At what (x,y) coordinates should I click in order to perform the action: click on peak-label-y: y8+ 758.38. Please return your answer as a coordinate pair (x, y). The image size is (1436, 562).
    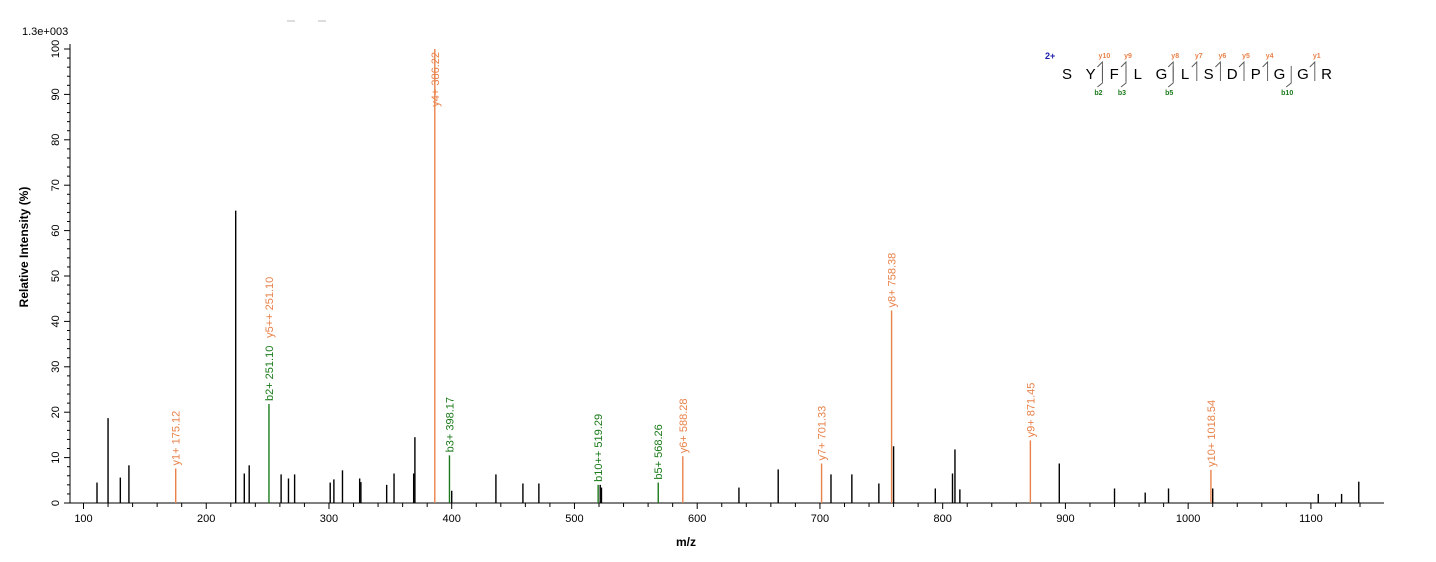
    Looking at the image, I should click on (893, 280).